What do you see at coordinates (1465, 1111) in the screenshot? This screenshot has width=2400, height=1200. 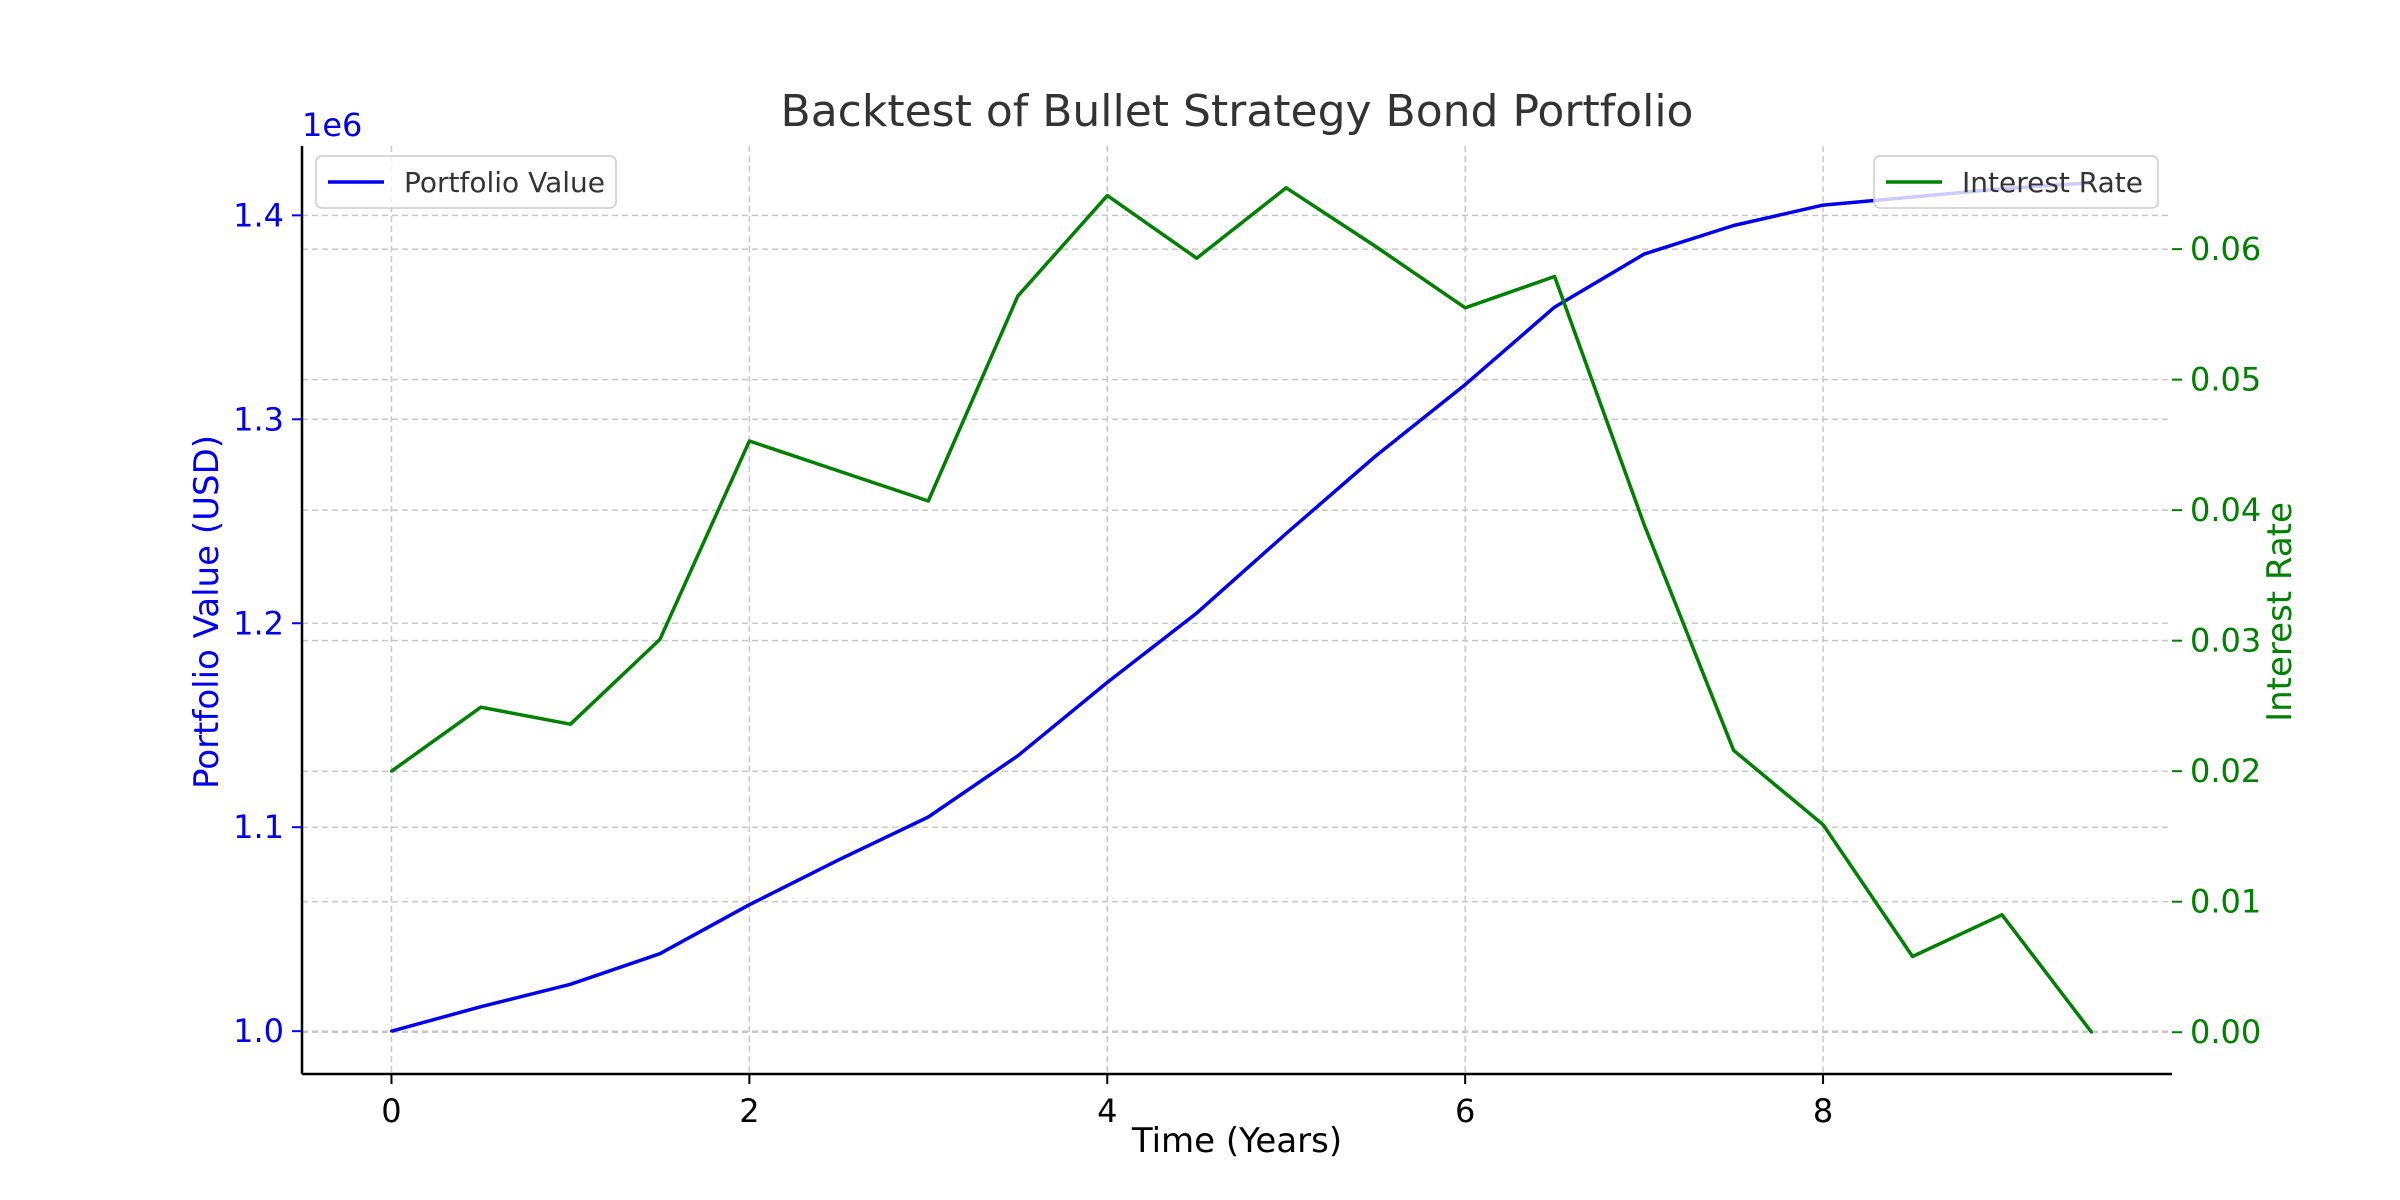 I see `x-tick-label-3: 6` at bounding box center [1465, 1111].